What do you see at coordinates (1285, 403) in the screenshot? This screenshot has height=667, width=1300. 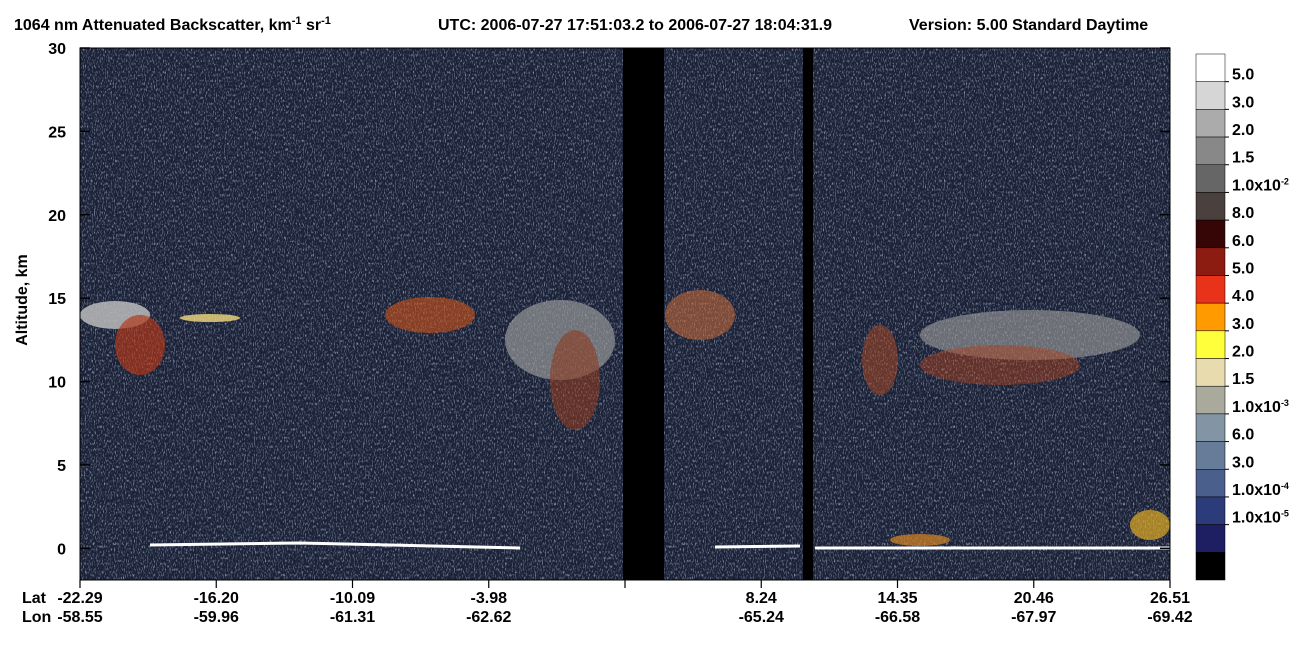 I see `colorbar-label-exp: -3` at bounding box center [1285, 403].